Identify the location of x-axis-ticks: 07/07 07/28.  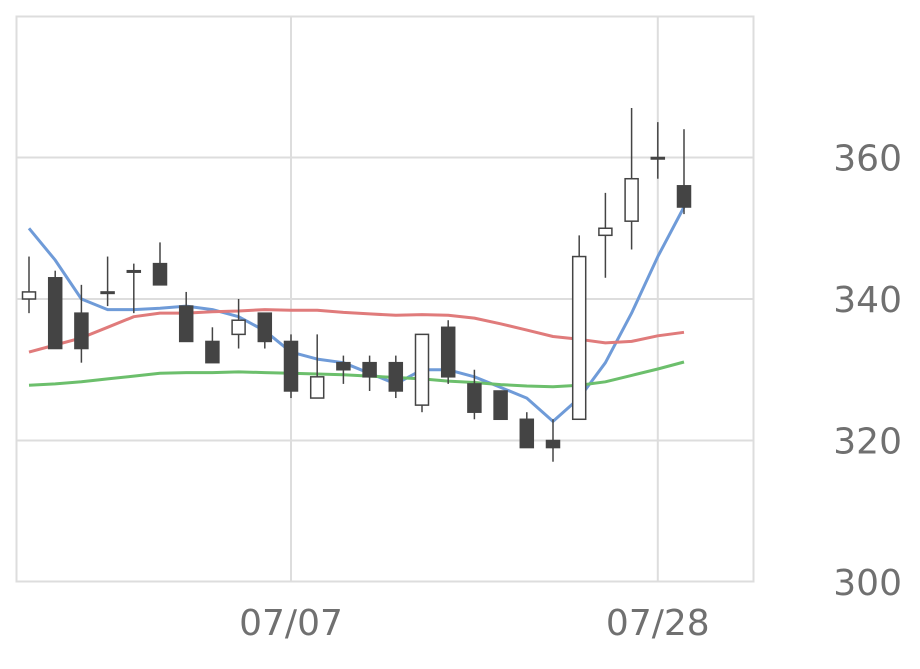
(474, 623).